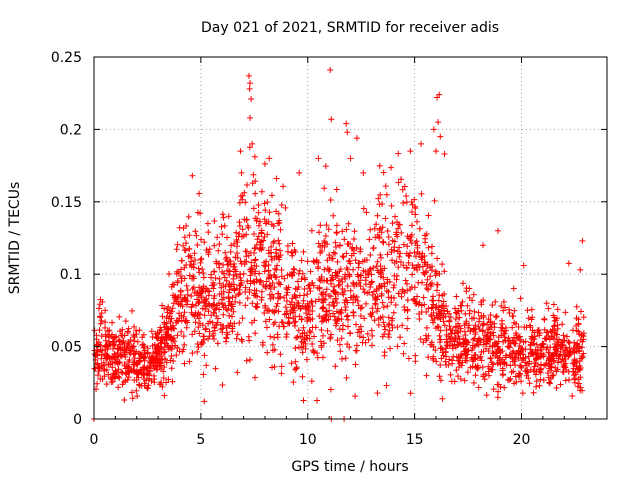  Describe the element at coordinates (15, 238) in the screenshot. I see `y-axis-label: SRMTID / TECUs` at that location.